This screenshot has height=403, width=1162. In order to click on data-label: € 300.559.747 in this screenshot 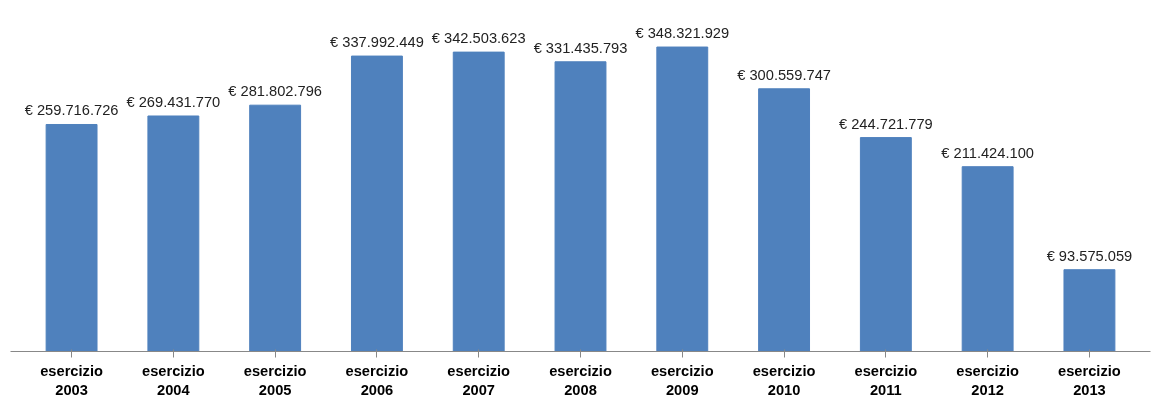, I will do `click(784, 74)`.